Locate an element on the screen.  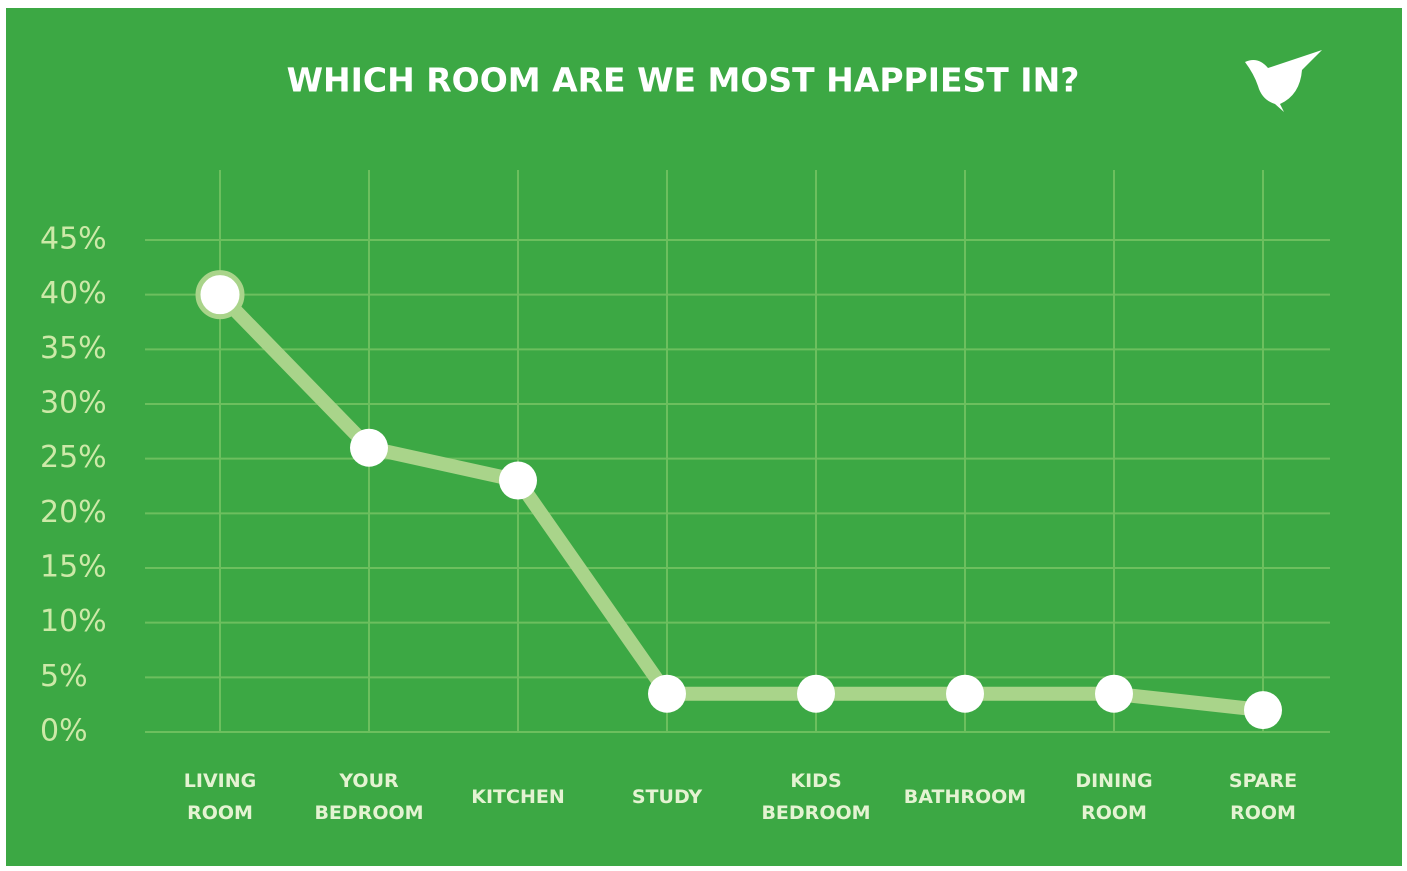
y-tick-label: 25% is located at coordinates (73, 457).